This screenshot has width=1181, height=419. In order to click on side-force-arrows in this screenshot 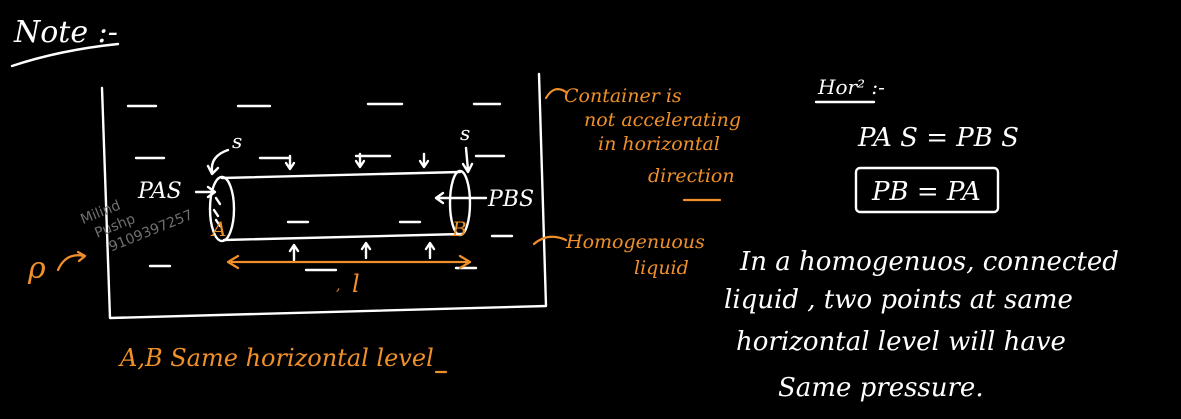, I will do `click(360, 207)`.